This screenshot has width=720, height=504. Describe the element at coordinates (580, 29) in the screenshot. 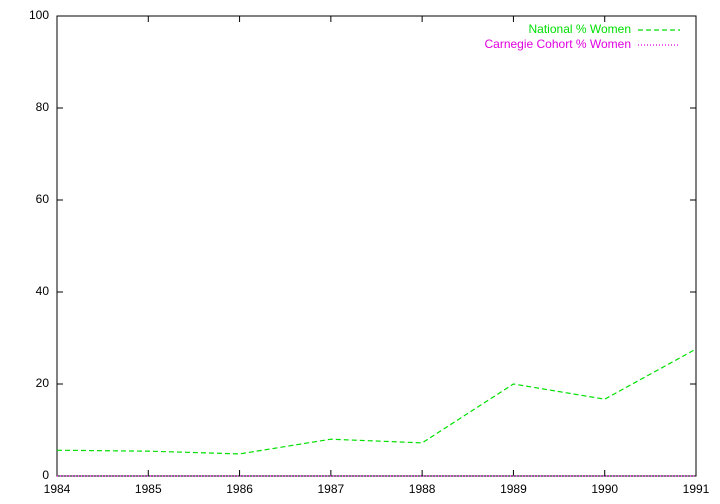

I see `legend-label: National % Women` at that location.